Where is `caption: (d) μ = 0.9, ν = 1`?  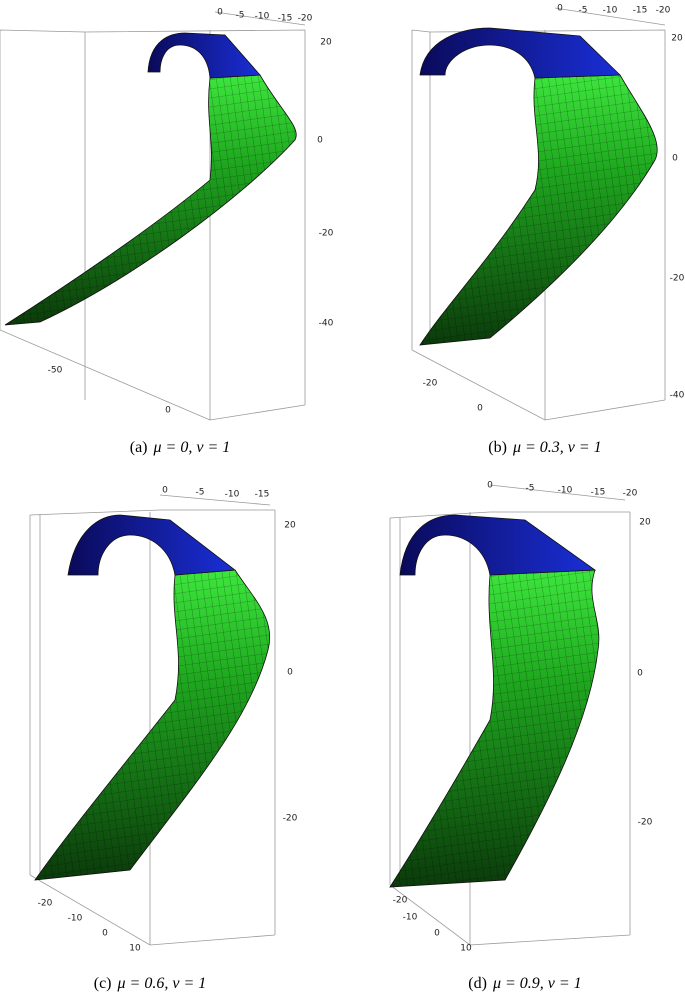 caption: (d) μ = 0.9, ν = 1 is located at coordinates (524, 983).